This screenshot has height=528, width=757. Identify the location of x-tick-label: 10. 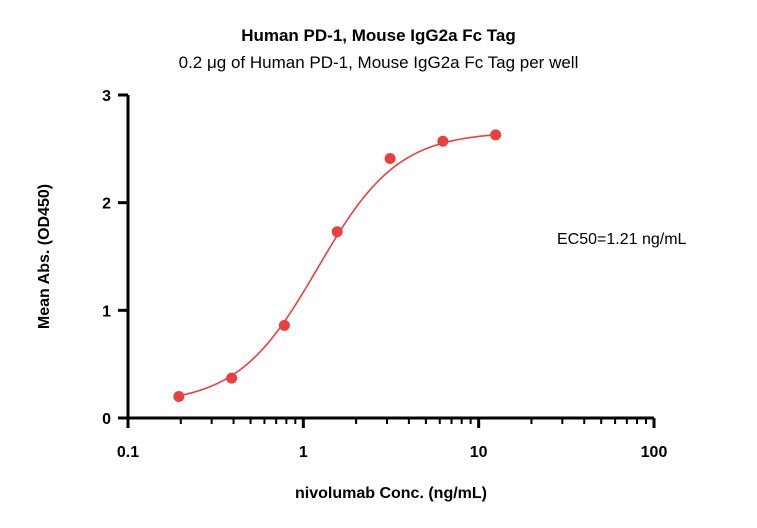
(479, 452).